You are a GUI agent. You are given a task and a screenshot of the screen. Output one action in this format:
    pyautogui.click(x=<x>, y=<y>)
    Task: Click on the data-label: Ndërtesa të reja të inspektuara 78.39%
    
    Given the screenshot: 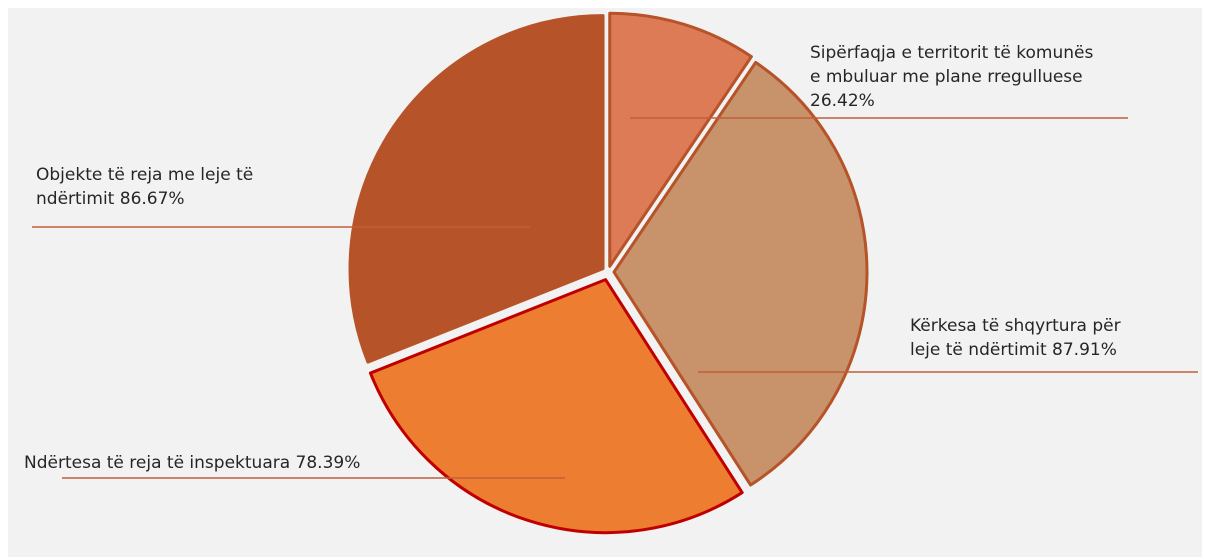 What is the action you would take?
    pyautogui.click(x=192, y=463)
    